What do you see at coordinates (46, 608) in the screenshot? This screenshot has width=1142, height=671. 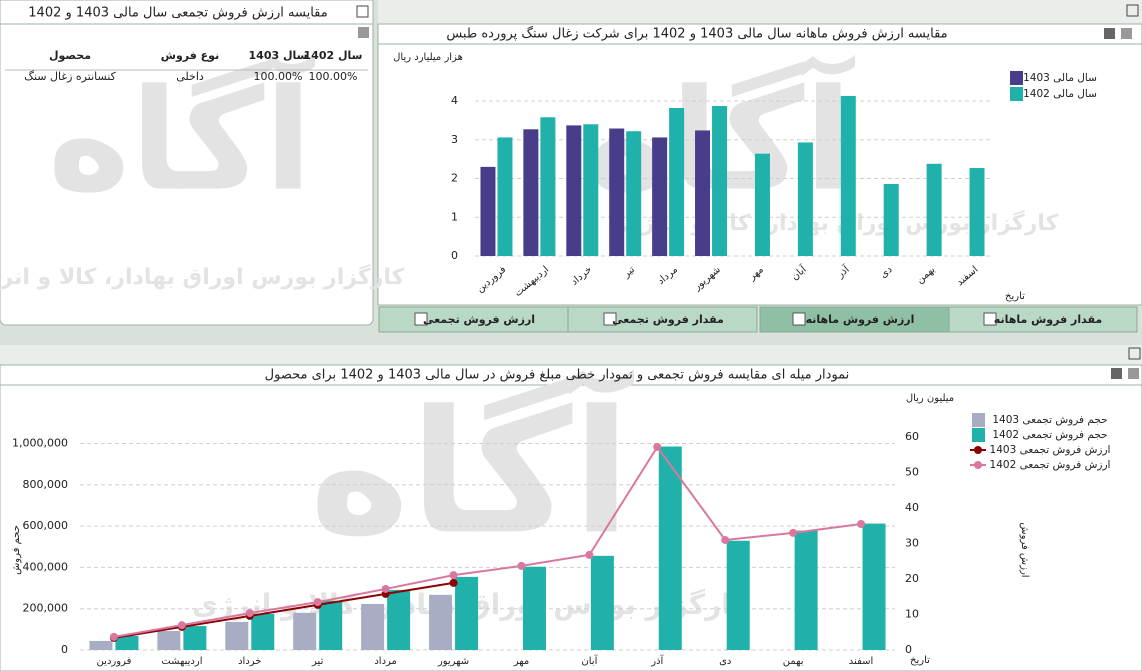 I see `y-tick-label: 200,000` at bounding box center [46, 608].